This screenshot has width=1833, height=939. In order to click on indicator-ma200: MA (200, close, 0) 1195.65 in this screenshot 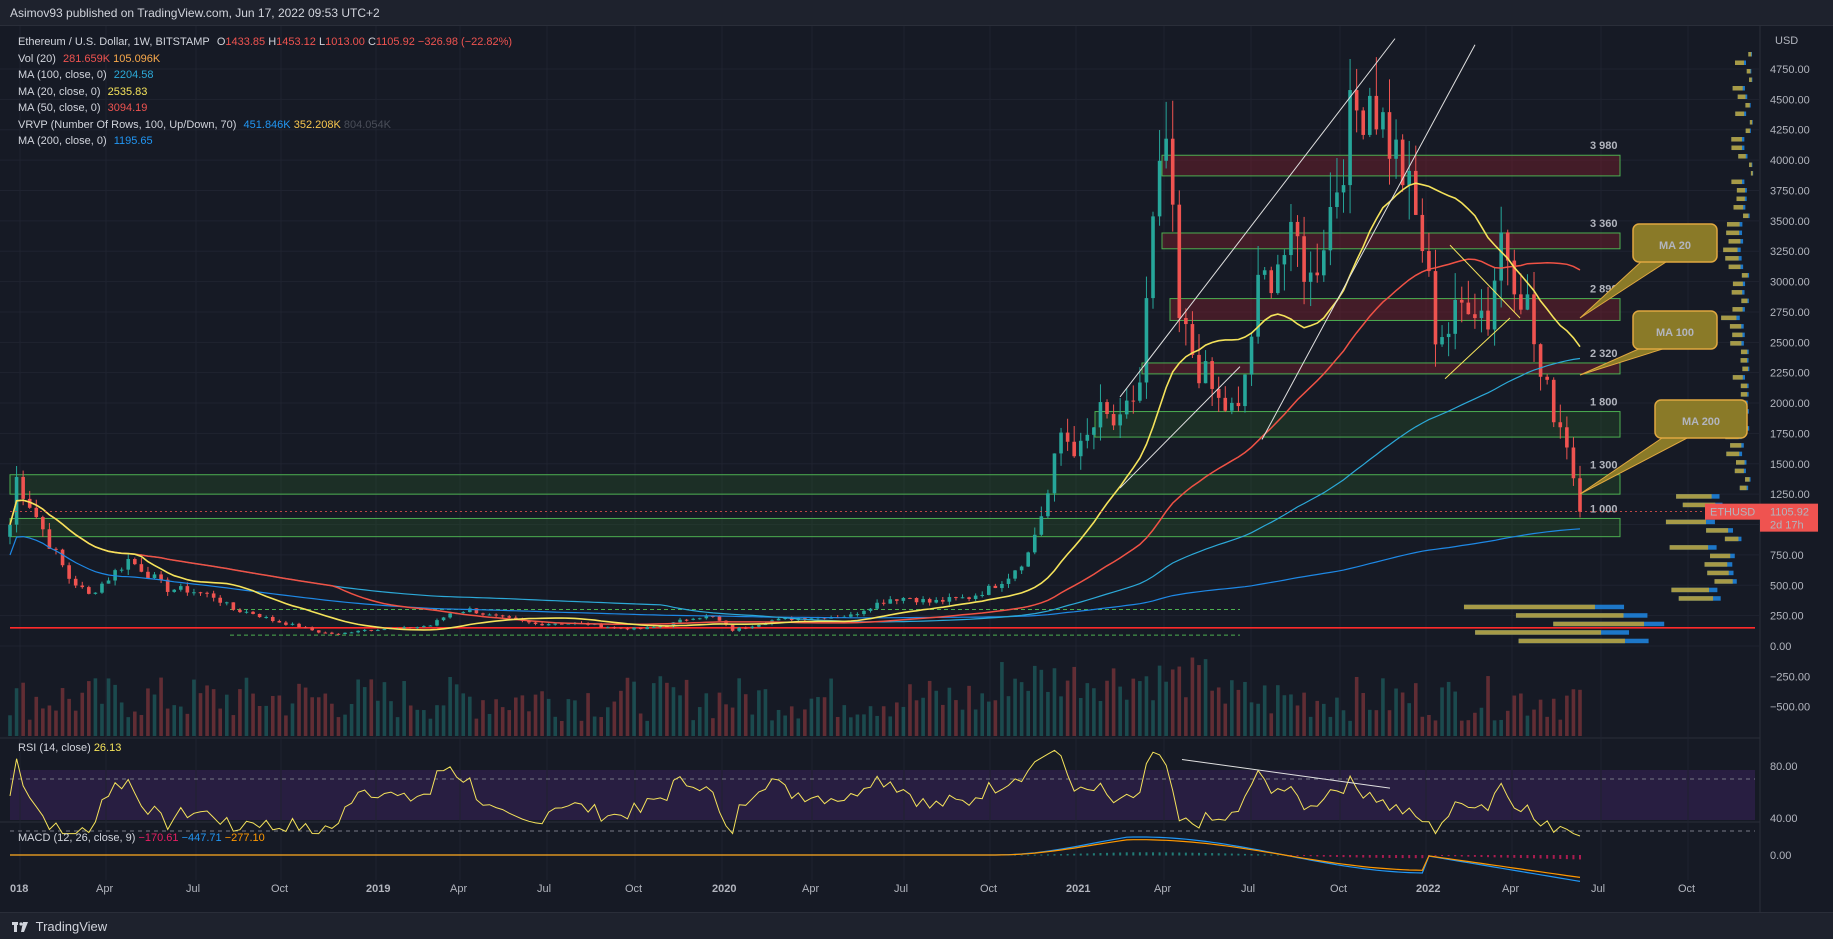, I will do `click(265, 141)`.